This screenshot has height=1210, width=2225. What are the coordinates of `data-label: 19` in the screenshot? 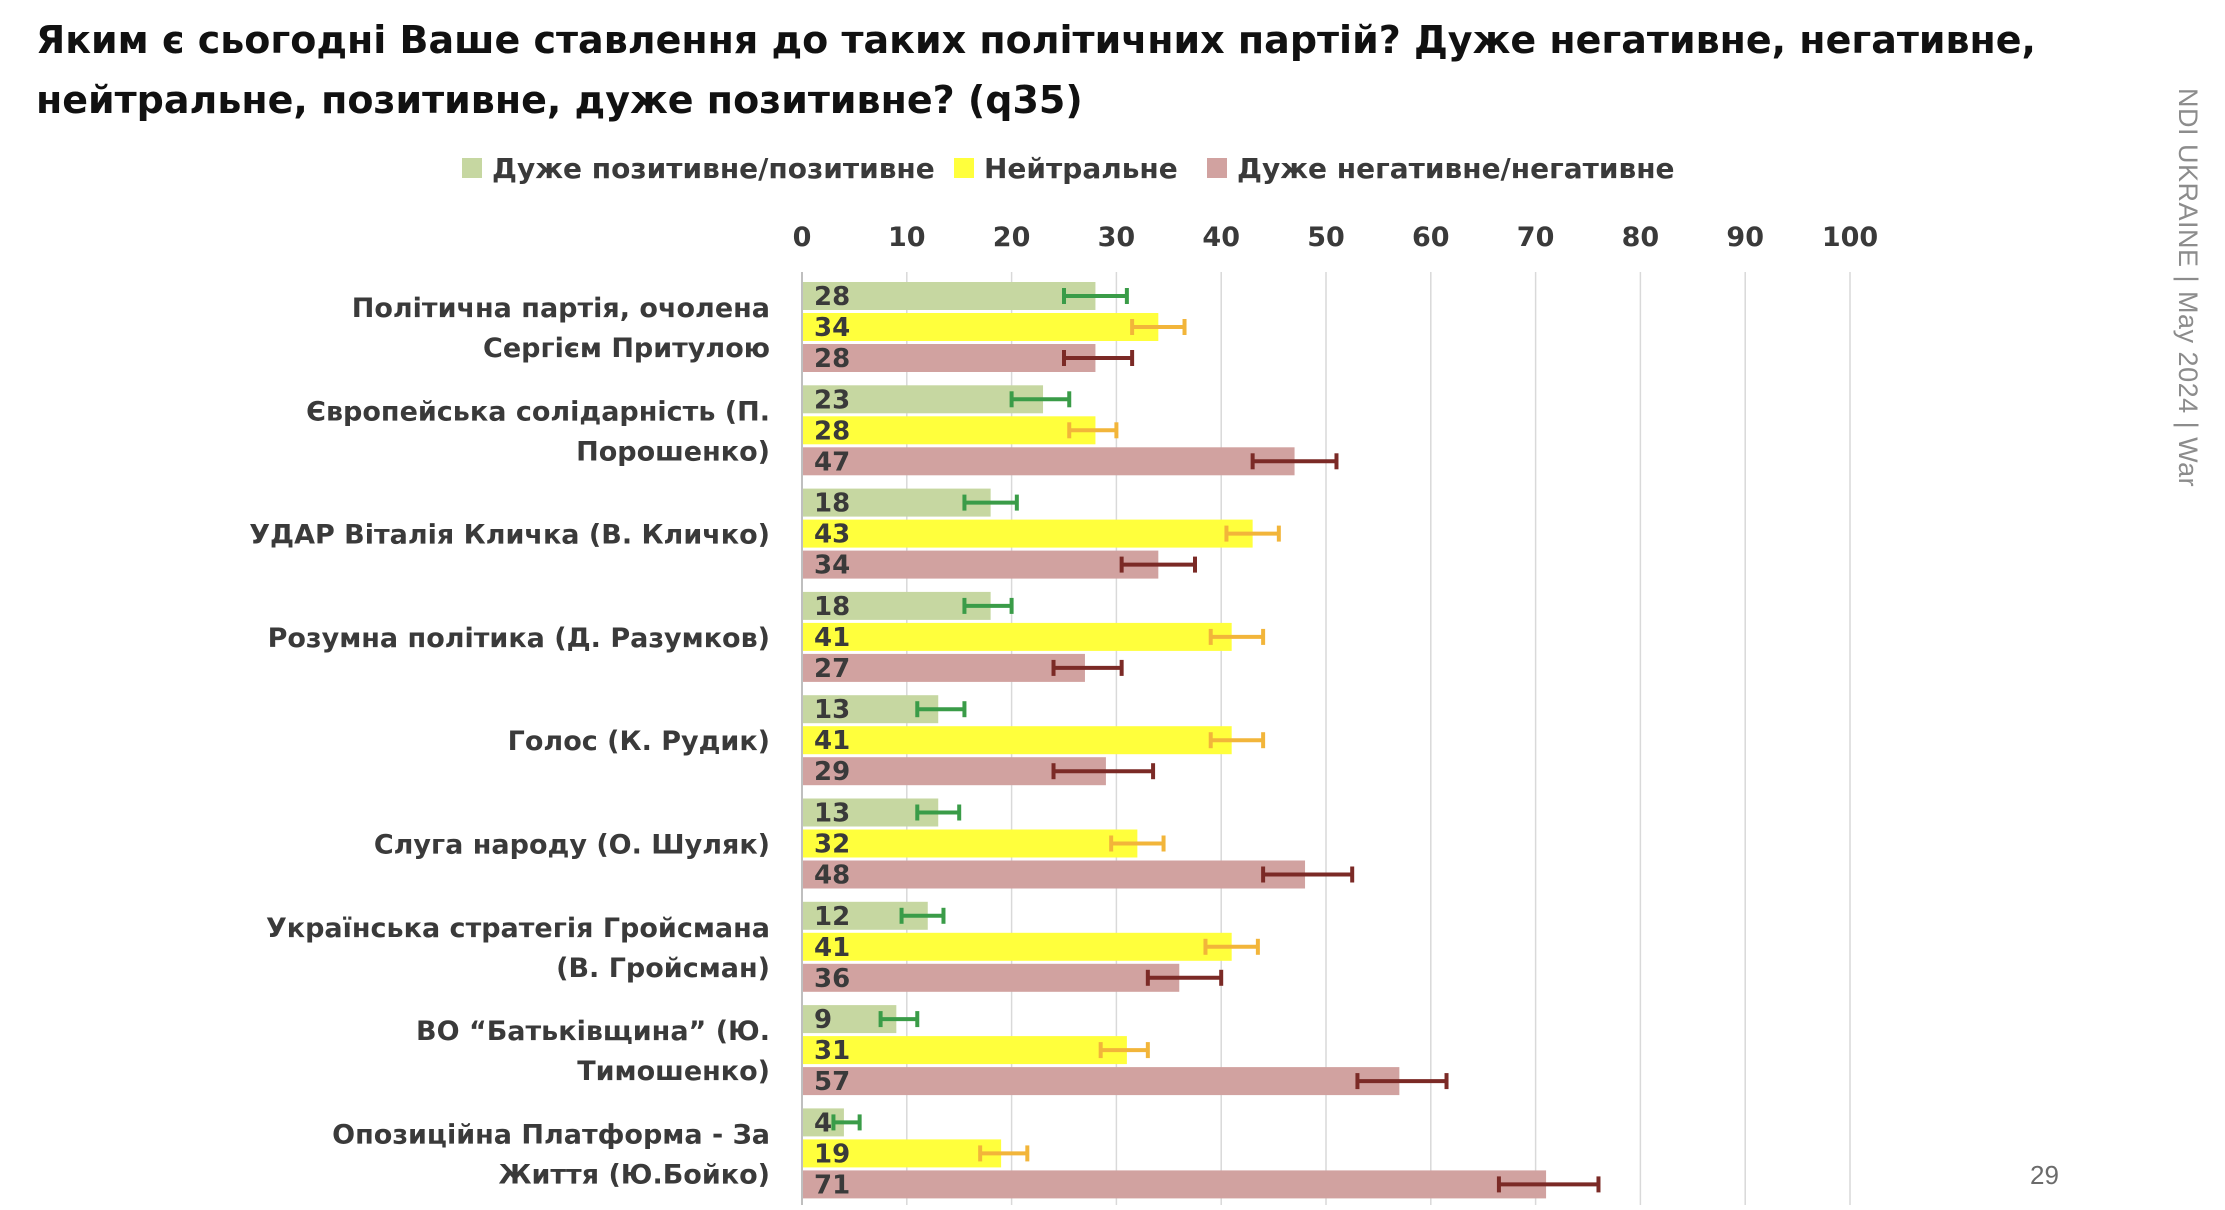 It's located at (832, 1154).